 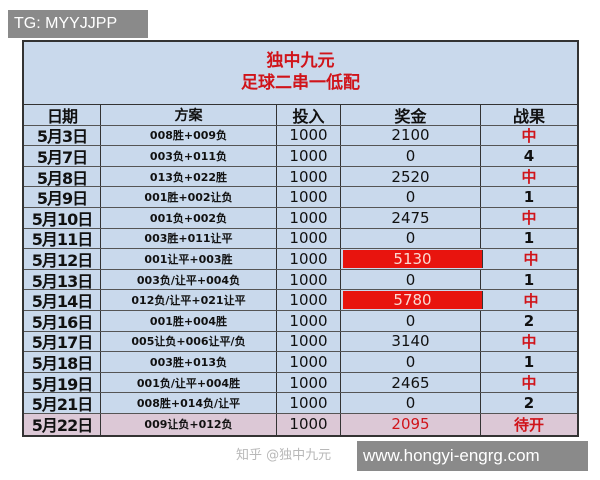 I want to click on title-line-2: 足球二串一低配, so click(x=300, y=83).